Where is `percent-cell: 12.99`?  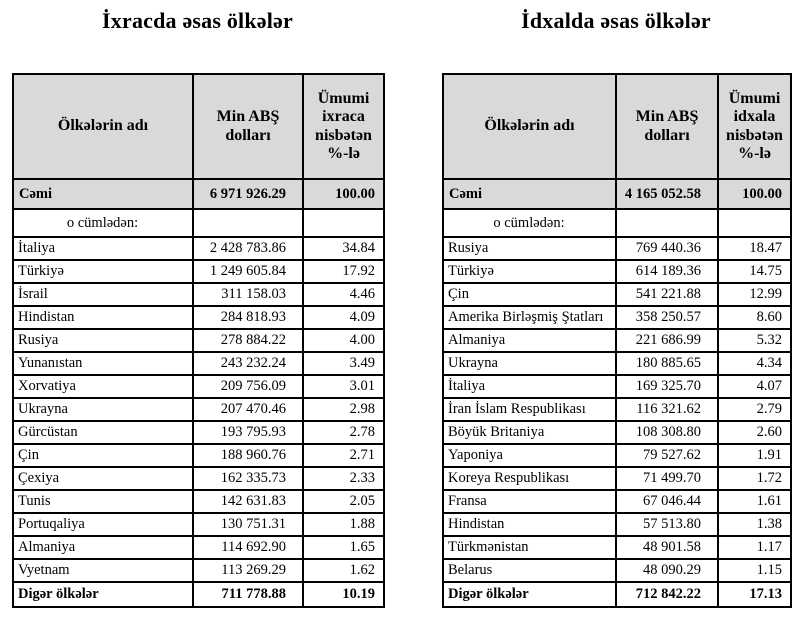
percent-cell: 12.99 is located at coordinates (754, 294).